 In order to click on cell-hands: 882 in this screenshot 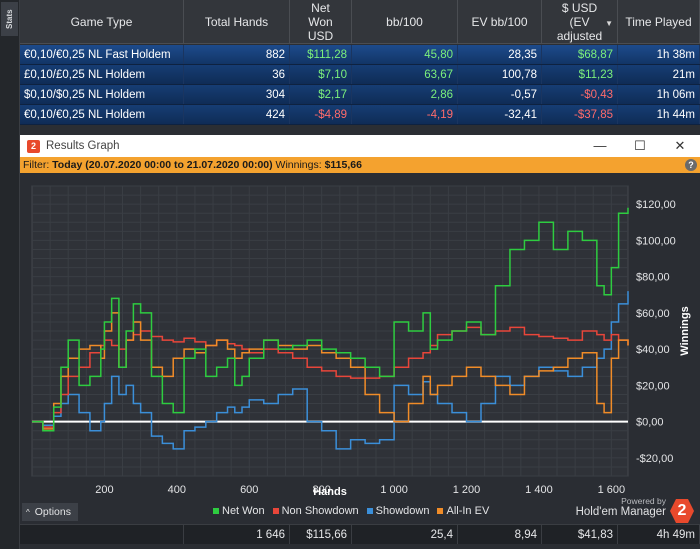, I will do `click(237, 54)`.